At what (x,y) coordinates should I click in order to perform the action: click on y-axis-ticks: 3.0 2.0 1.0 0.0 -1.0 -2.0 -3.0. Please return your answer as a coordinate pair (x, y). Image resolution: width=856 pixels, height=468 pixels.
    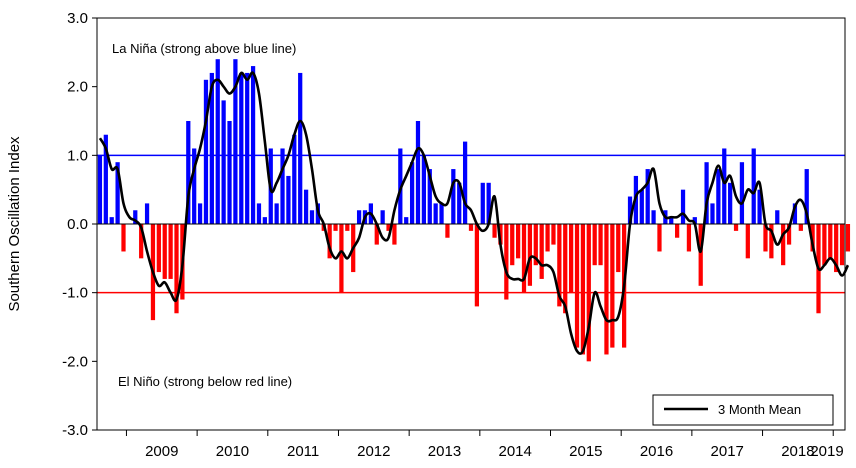
    Looking at the image, I should click on (79, 224).